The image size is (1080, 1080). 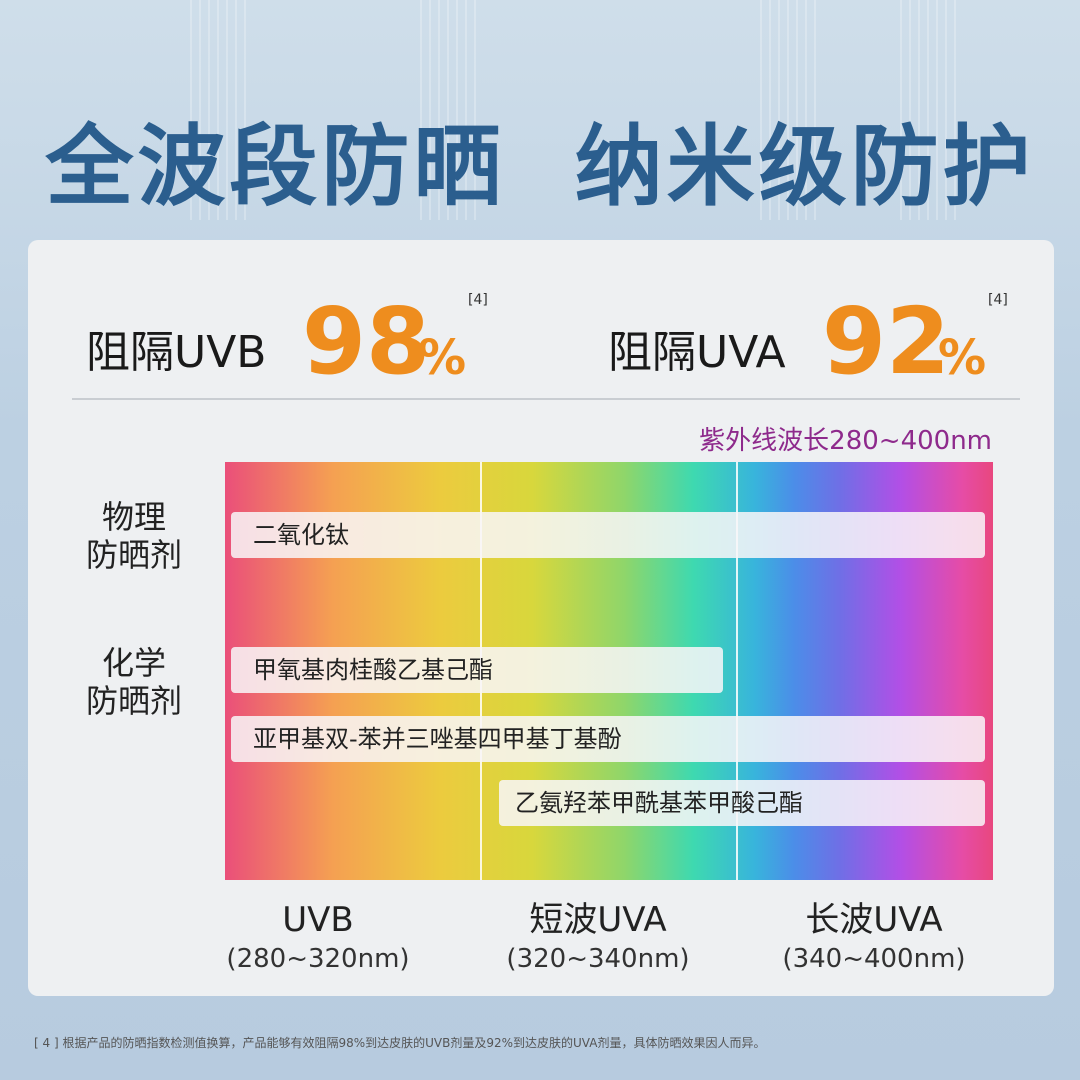 I want to click on band-label-uvb: UVB (280~320nm), so click(x=318, y=939).